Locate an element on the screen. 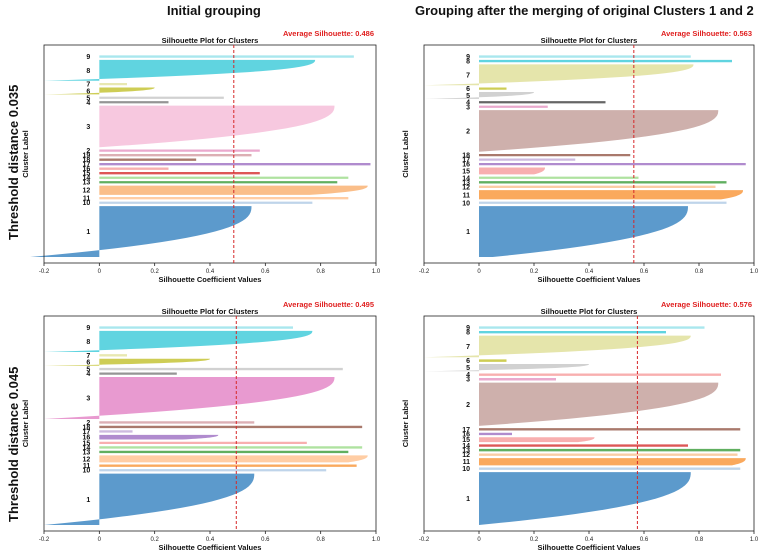  cluster-label-18: 18 is located at coordinates (87, 160).